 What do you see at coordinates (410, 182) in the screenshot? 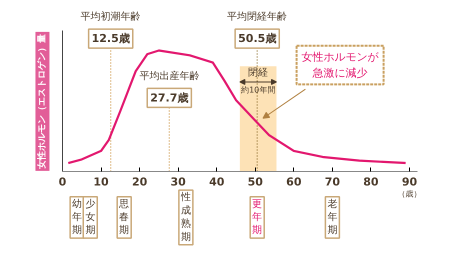
I see `x-tick-label: 90` at bounding box center [410, 182].